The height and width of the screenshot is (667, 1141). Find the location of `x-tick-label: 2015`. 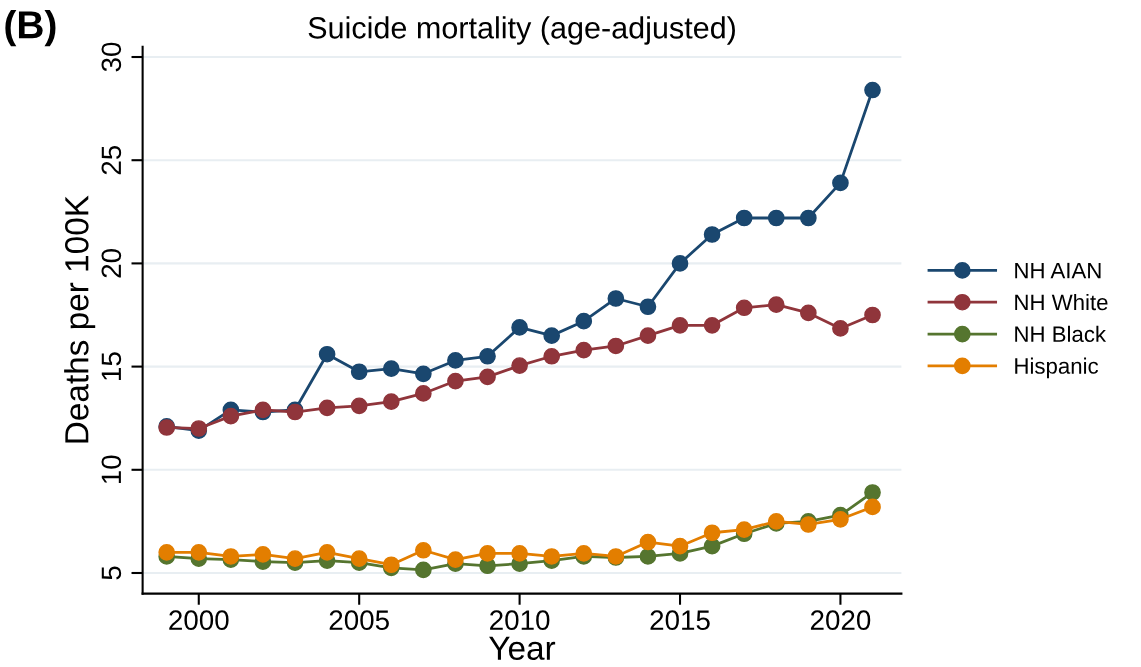

x-tick-label: 2015 is located at coordinates (680, 620).